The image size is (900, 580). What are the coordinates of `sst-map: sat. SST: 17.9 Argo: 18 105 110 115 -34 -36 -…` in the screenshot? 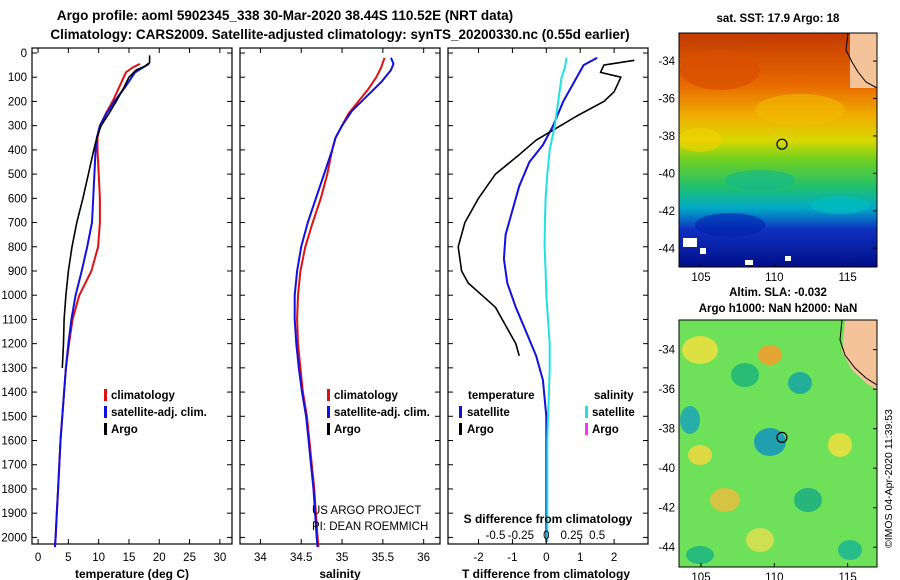 It's located at (768, 148).